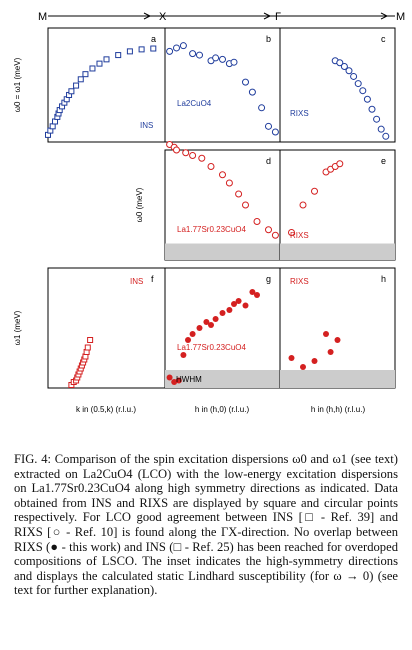 This screenshot has width=412, height=650. What do you see at coordinates (268, 161) in the screenshot?
I see `panel-letter: d` at bounding box center [268, 161].